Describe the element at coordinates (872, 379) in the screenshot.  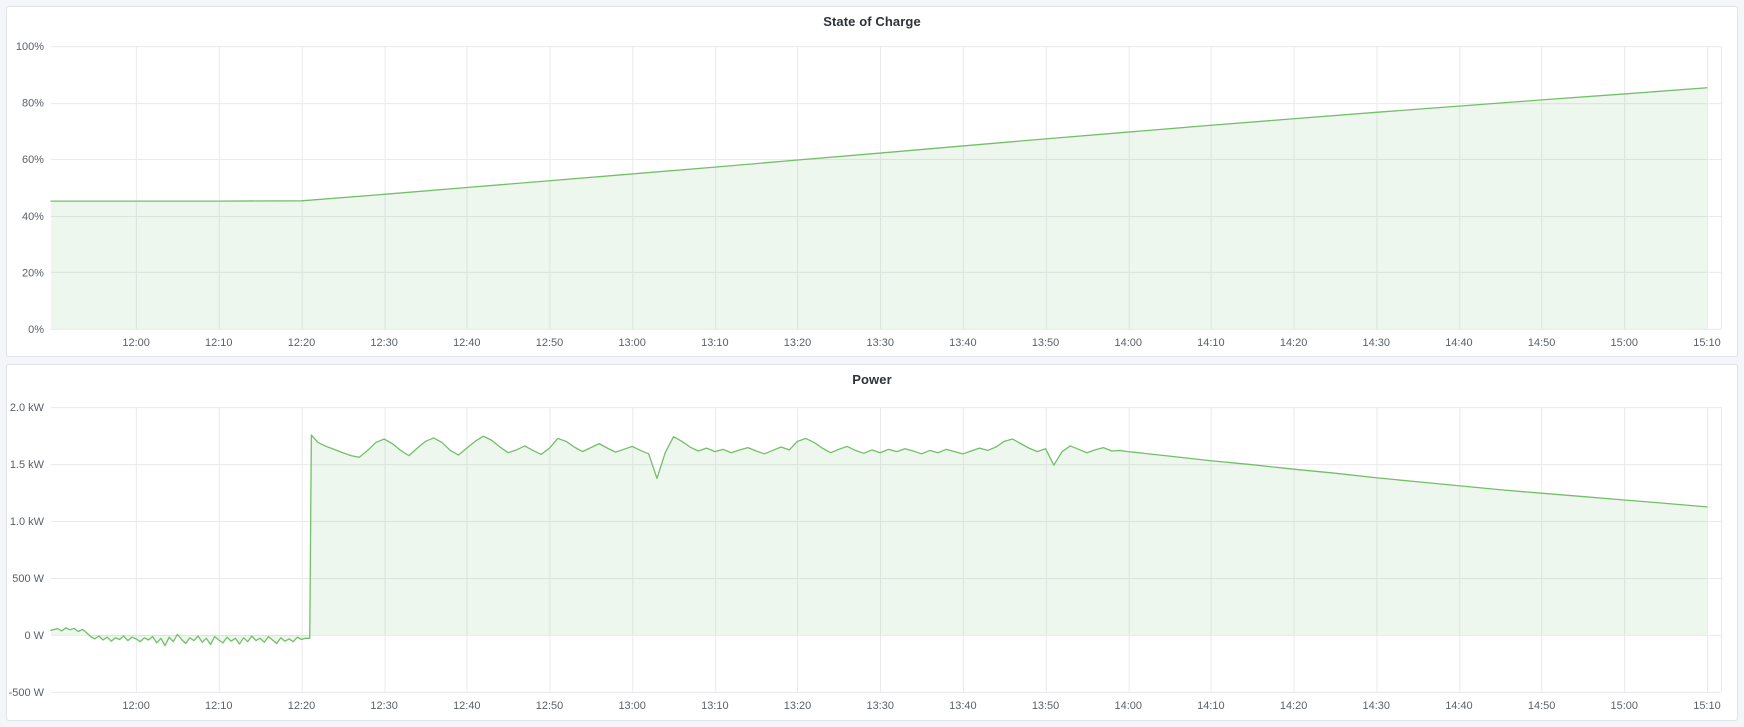
I see `panel-title-power: Power` at that location.